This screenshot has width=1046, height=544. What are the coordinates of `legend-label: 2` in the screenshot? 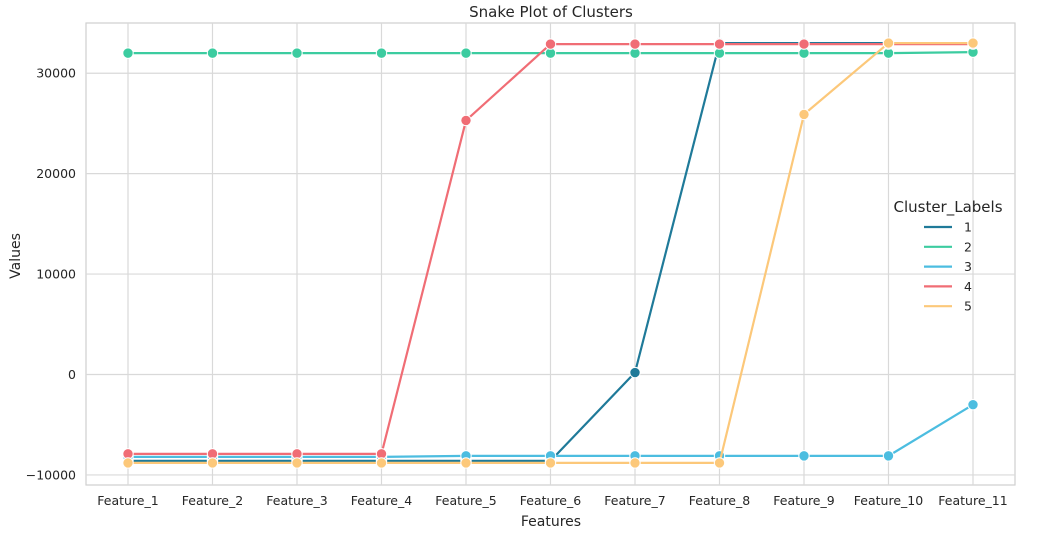 It's located at (968, 246).